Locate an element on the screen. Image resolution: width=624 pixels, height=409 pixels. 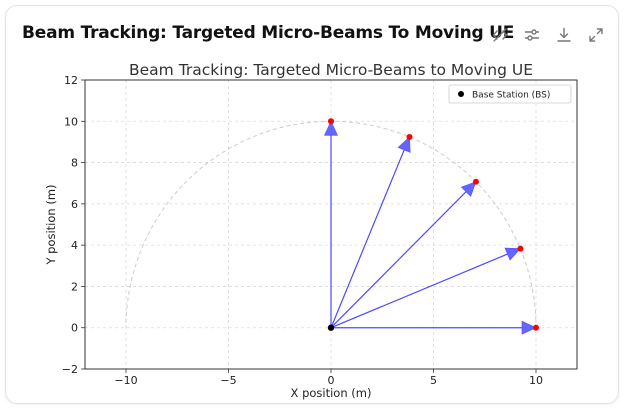
settings-sliders-icon is located at coordinates (532, 35).